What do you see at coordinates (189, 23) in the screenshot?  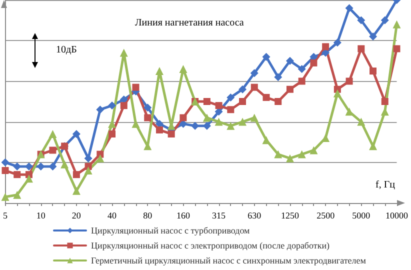 I see `text: Линия нагнетания насоса` at bounding box center [189, 23].